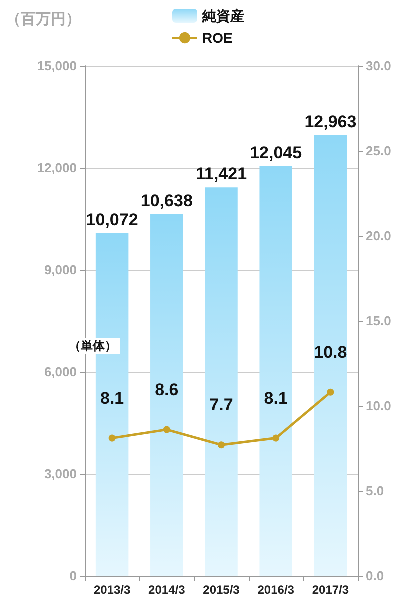 The image size is (416, 601). What do you see at coordinates (331, 590) in the screenshot?
I see `x-tick-label: 2017/3` at bounding box center [331, 590].